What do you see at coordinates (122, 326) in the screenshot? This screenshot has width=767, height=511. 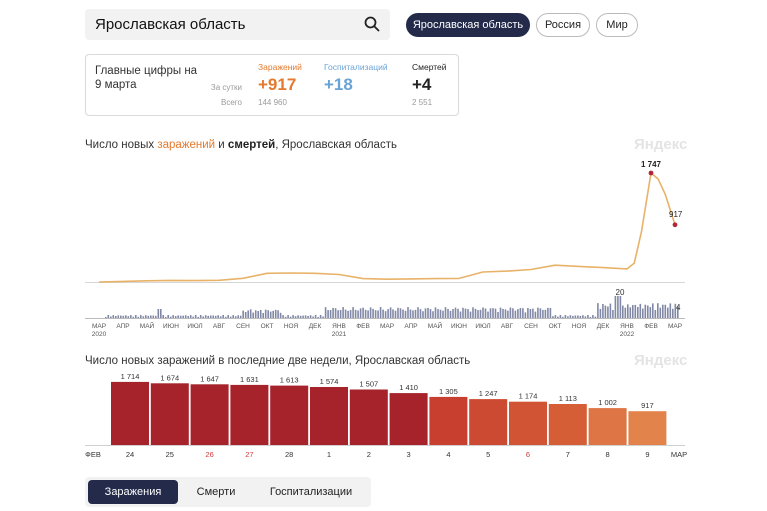 I see `x-tick-label: АПР` at bounding box center [122, 326].